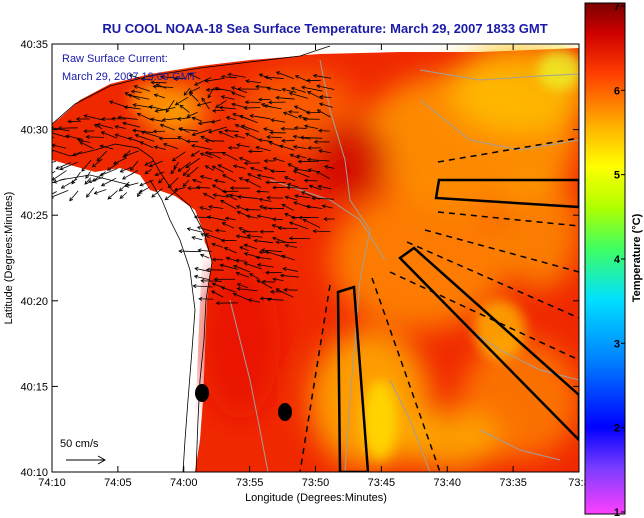 The height and width of the screenshot is (518, 644). What do you see at coordinates (52, 483) in the screenshot?
I see `x-tick-label: 74:10` at bounding box center [52, 483].